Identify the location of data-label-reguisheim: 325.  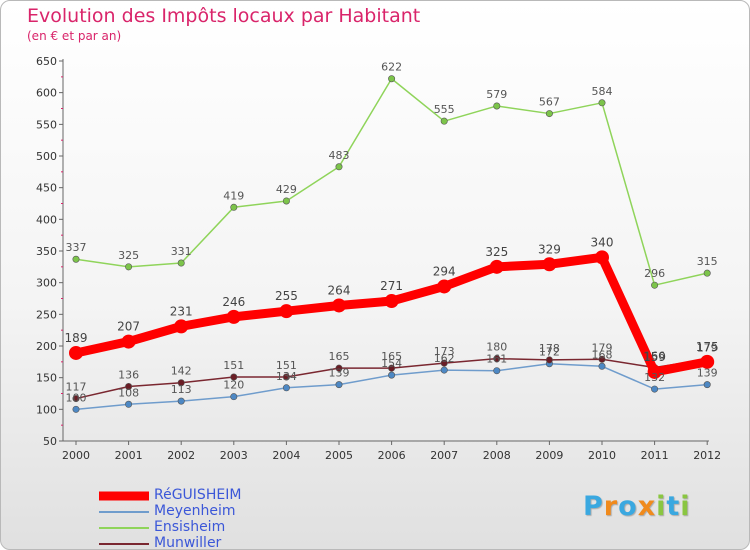
(496, 252).